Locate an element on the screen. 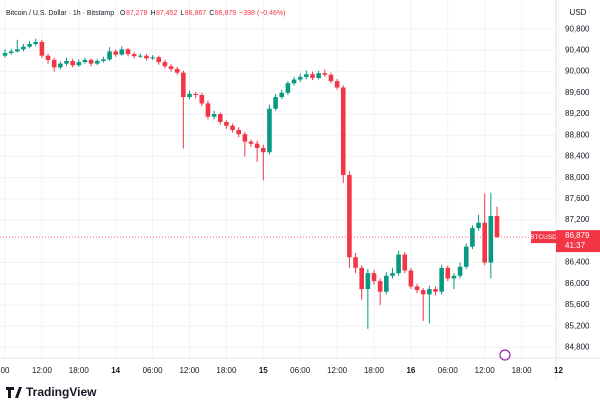 The width and height of the screenshot is (600, 400). x-tick-label: 12 is located at coordinates (558, 370).